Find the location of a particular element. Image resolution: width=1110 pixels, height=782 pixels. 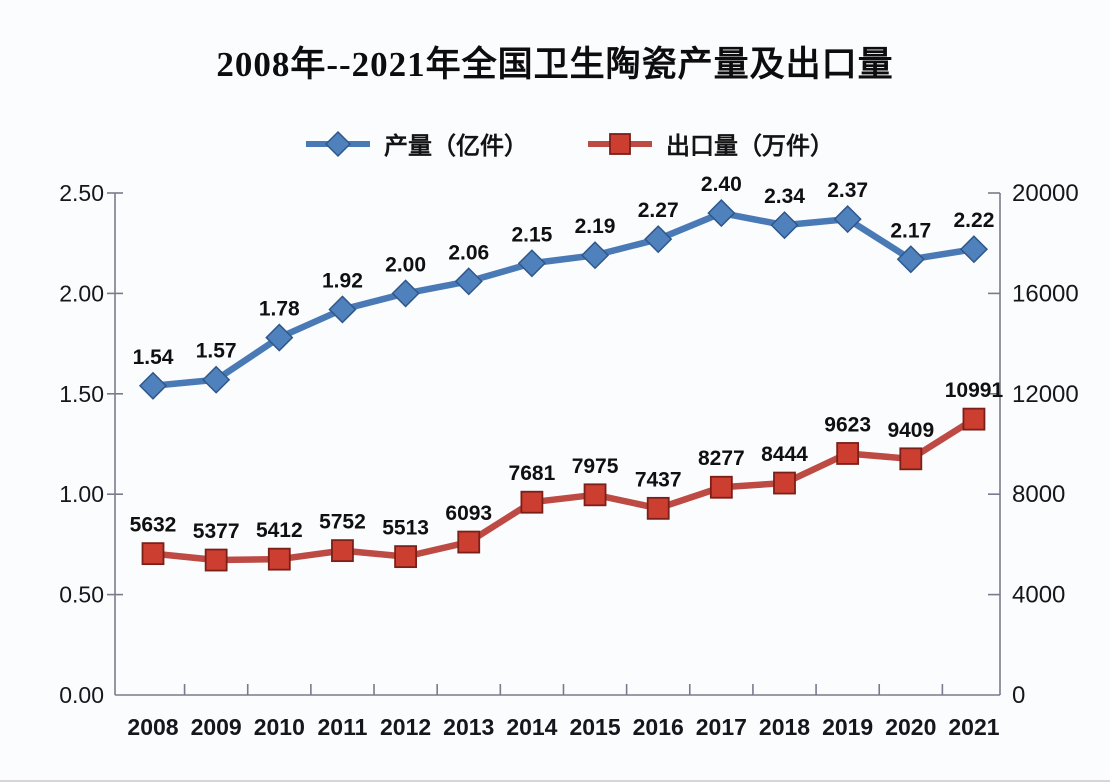

x-axis-category-label: 2012 is located at coordinates (405, 727).